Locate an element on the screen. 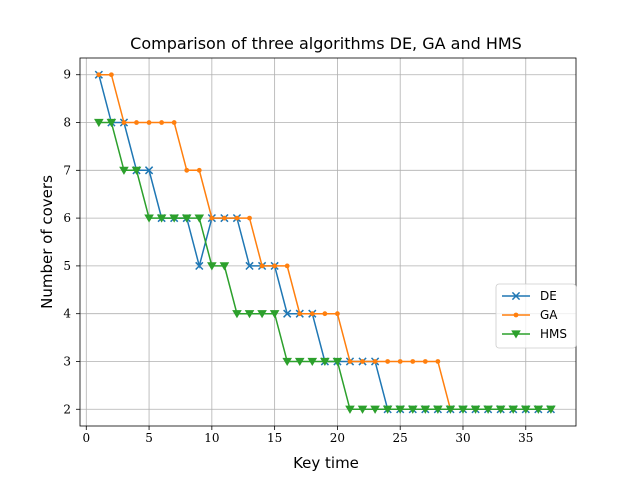  x-tick-label: 35 is located at coordinates (525, 438).